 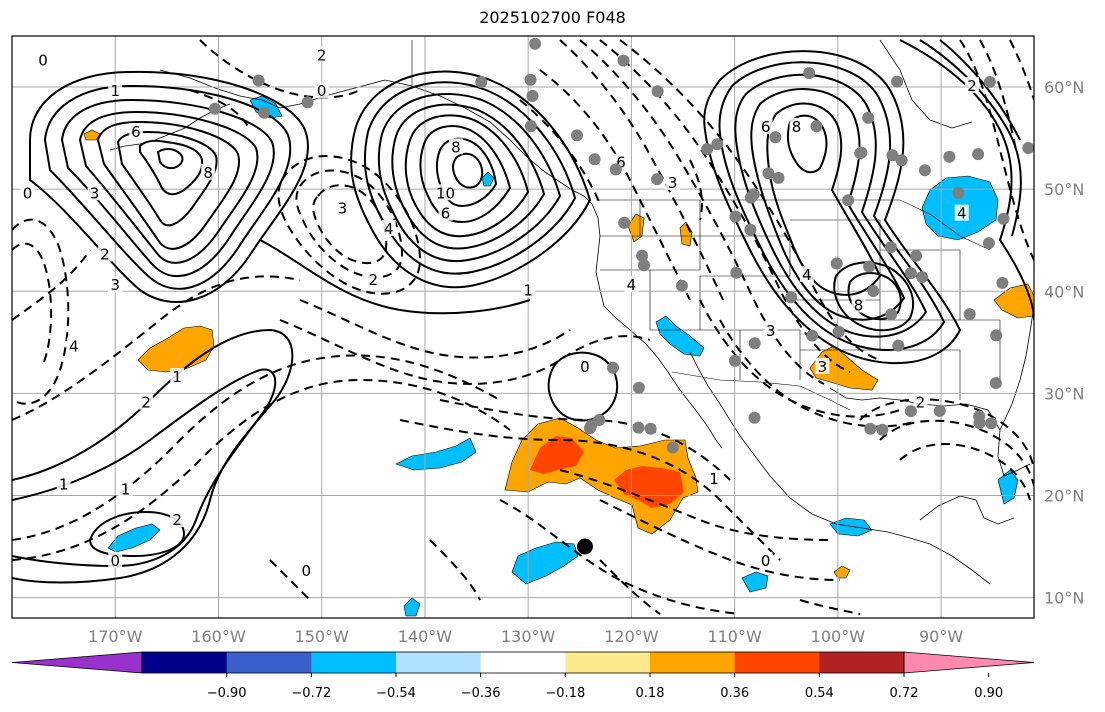 What do you see at coordinates (218, 636) in the screenshot?
I see `lon-tick-label-1: 160°W` at bounding box center [218, 636].